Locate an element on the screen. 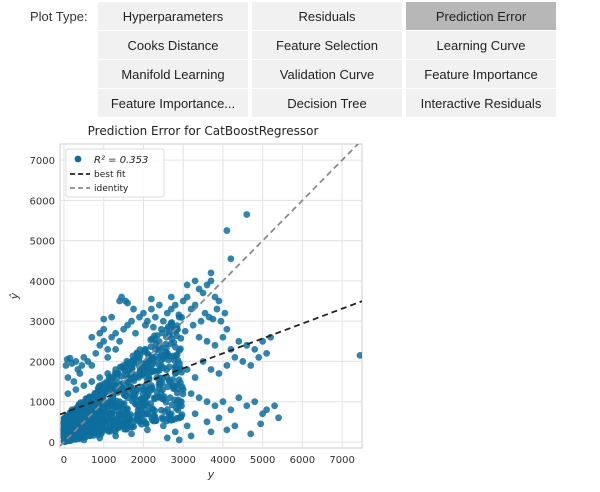 This screenshot has width=600, height=492. y-tick-label: 4000 is located at coordinates (42, 282).